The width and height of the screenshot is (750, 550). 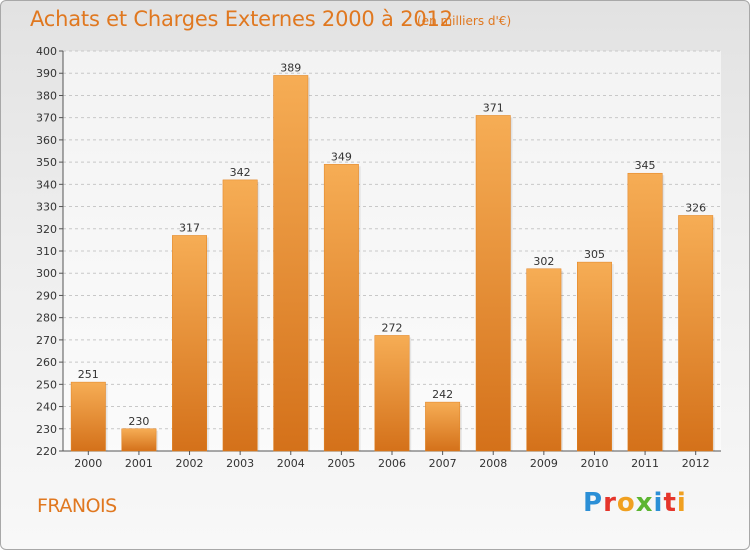 What do you see at coordinates (493, 463) in the screenshot?
I see `x-tick-label: 2008` at bounding box center [493, 463].